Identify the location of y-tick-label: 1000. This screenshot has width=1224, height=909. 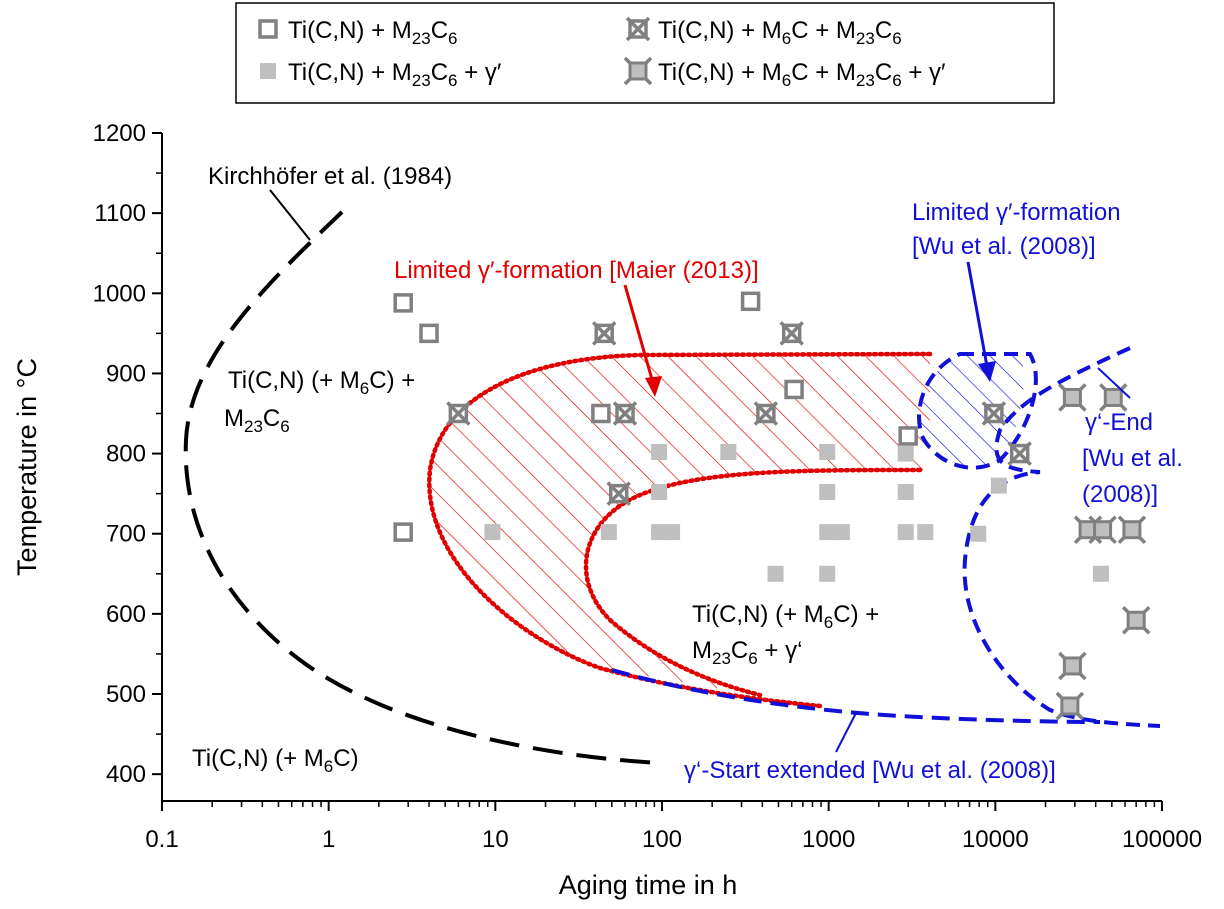
(119, 293).